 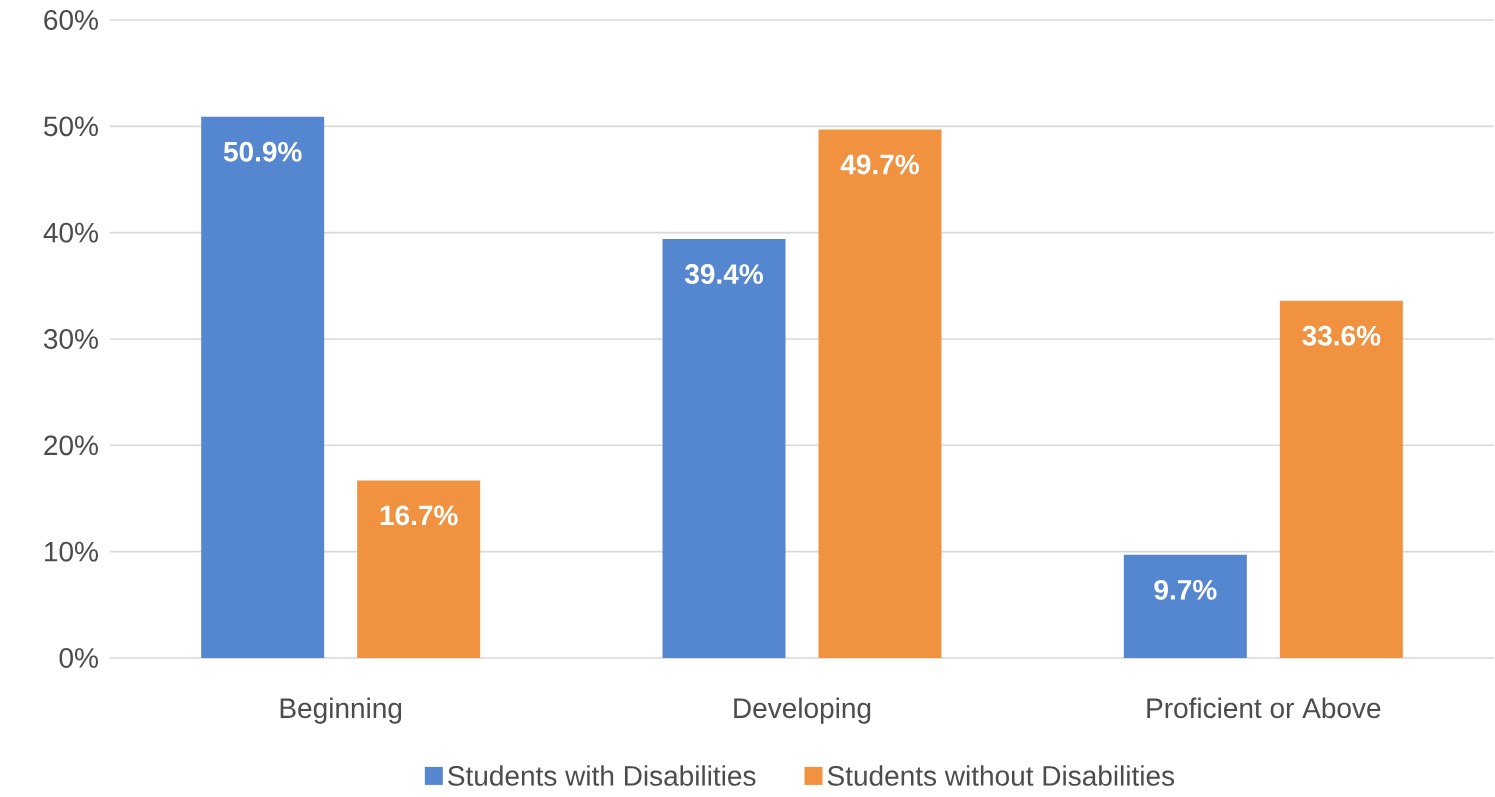 I want to click on data-label: 49.7%, so click(x=879, y=164).